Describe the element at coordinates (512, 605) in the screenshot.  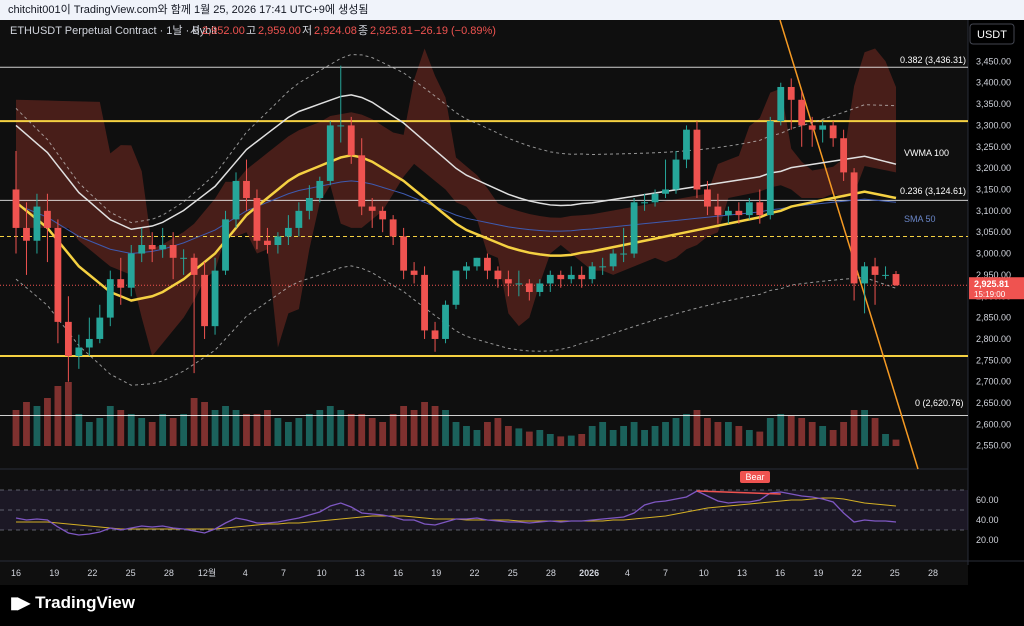
I see `footer: ▮▶ TradingView` at that location.